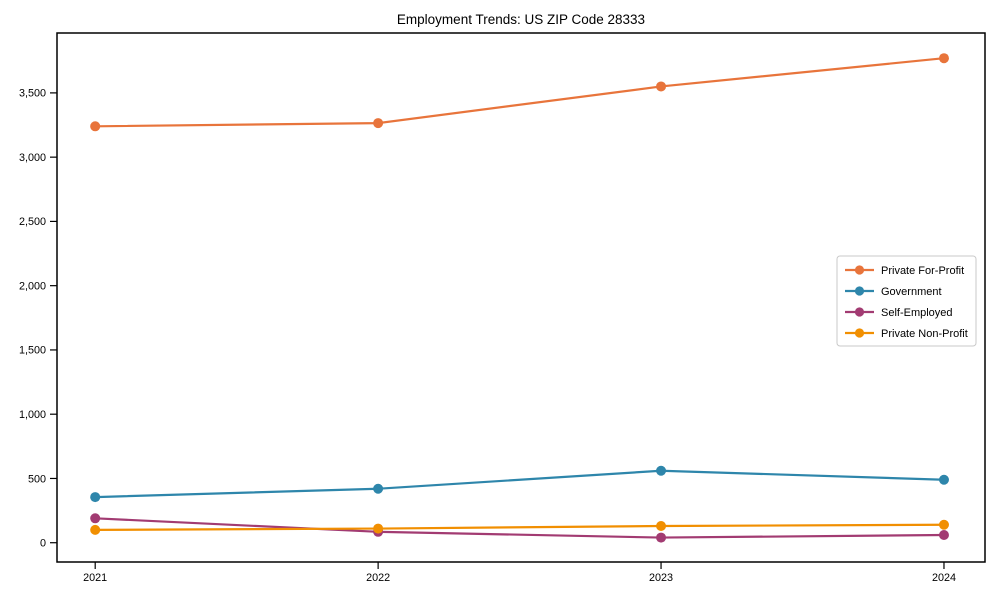 The image size is (1000, 600). Describe the element at coordinates (32, 158) in the screenshot. I see `y-tick-label: 3,000` at that location.